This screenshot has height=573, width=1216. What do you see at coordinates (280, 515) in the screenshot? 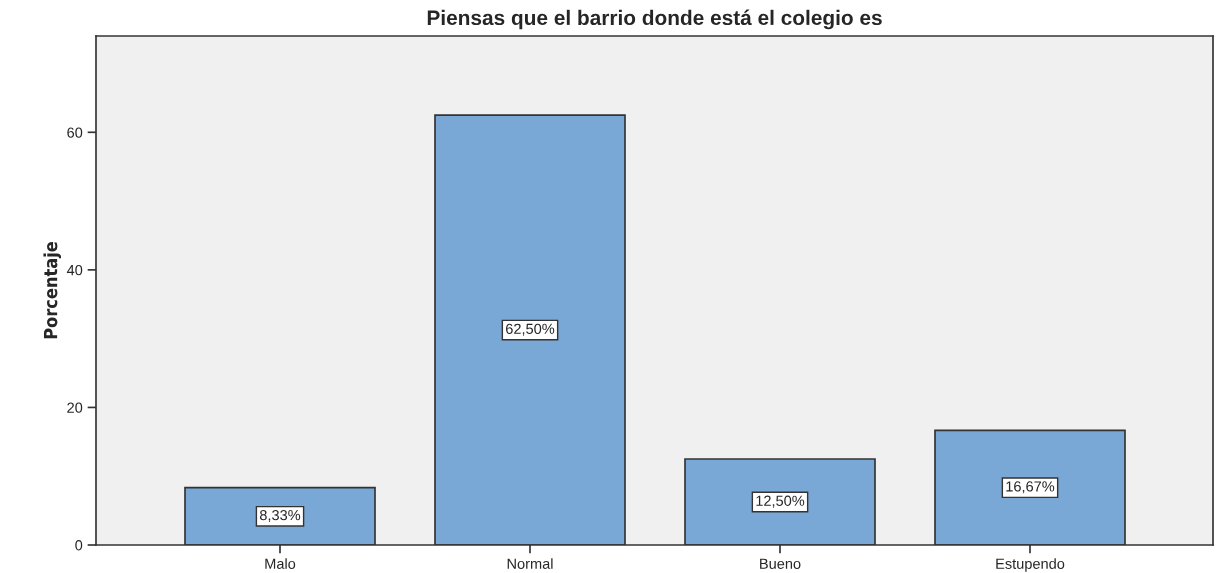
I see `data-label: 8,33%` at bounding box center [280, 515].